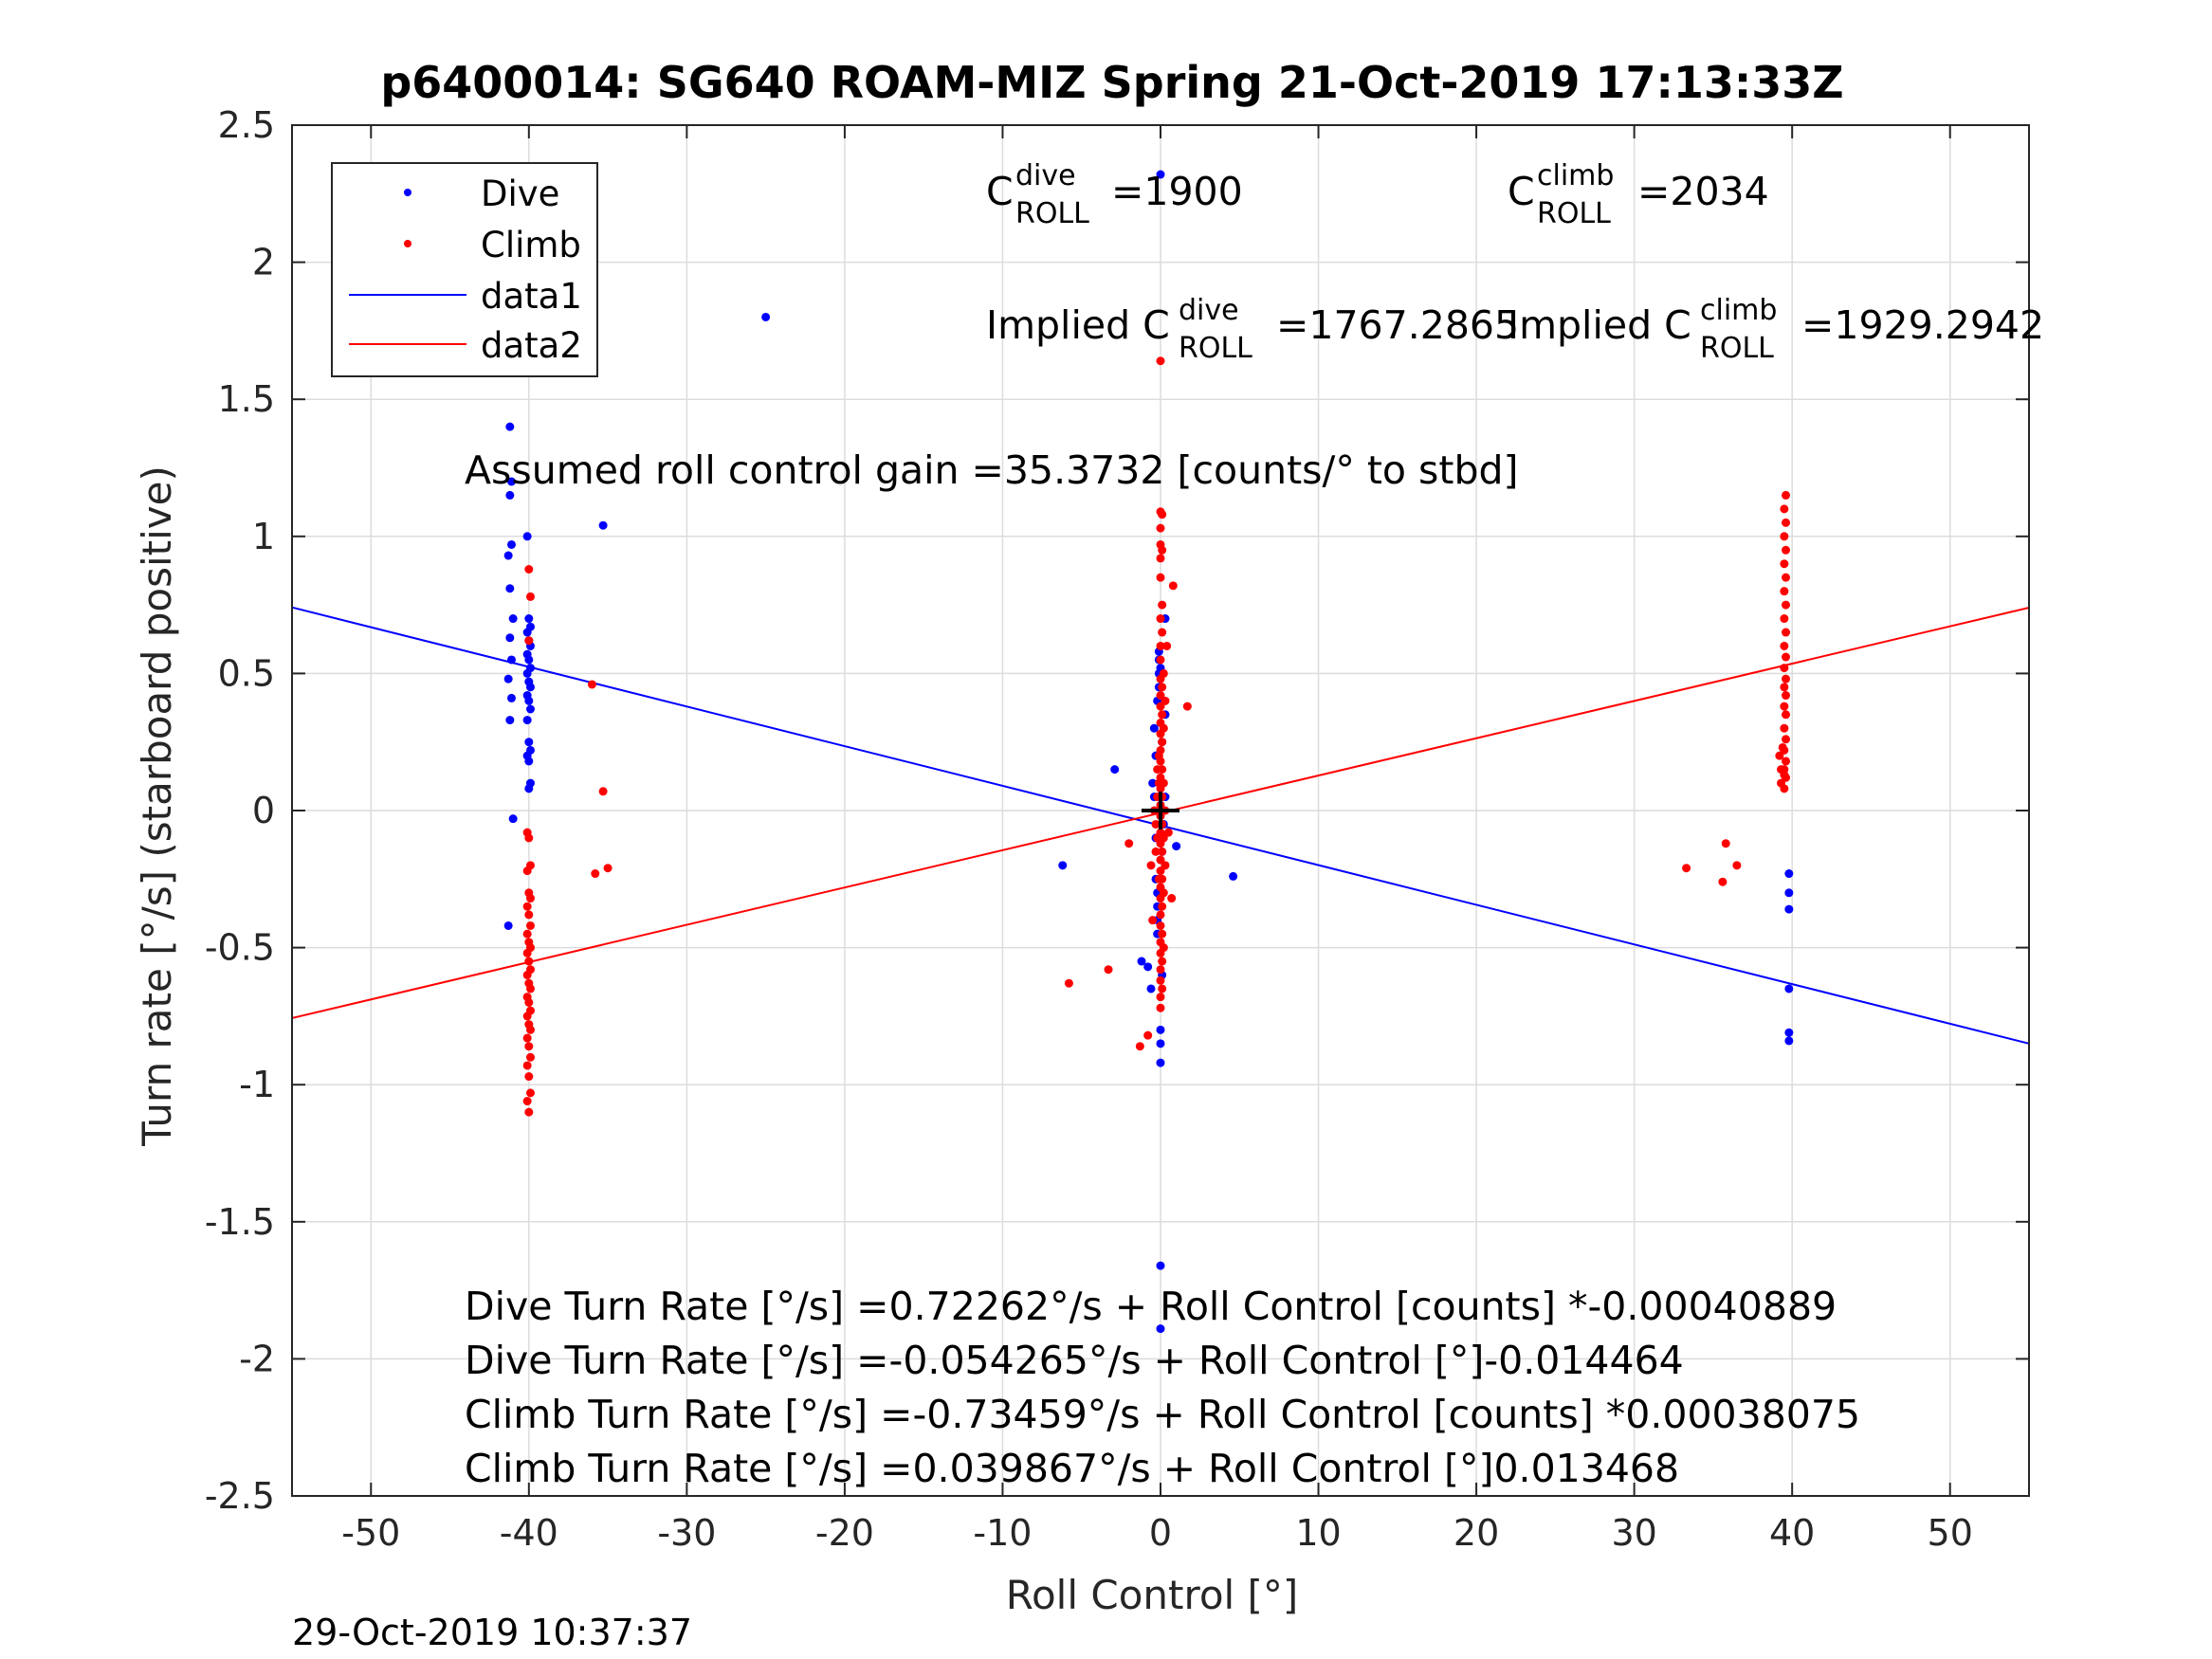 The image size is (2212, 1659). What do you see at coordinates (246, 125) in the screenshot?
I see `y-tick-label: 2.5` at bounding box center [246, 125].